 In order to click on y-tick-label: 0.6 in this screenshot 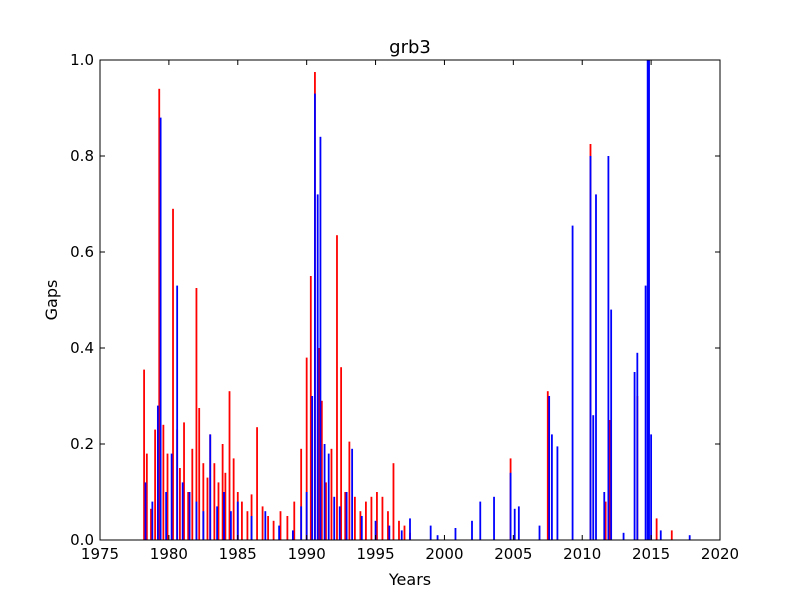, I will do `click(82, 252)`.